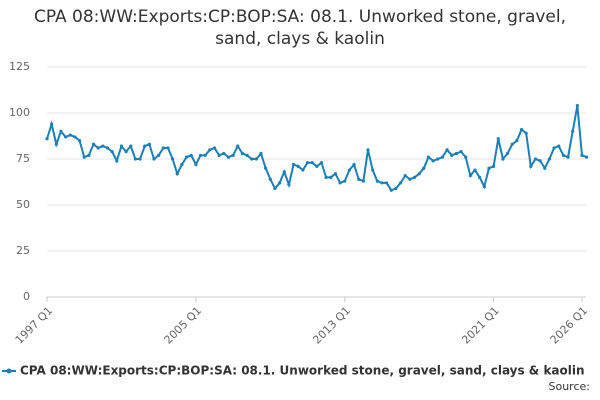 Image resolution: width=600 pixels, height=400 pixels. What do you see at coordinates (480, 325) in the screenshot?
I see `x-tick-label: 2021 Q1` at bounding box center [480, 325].